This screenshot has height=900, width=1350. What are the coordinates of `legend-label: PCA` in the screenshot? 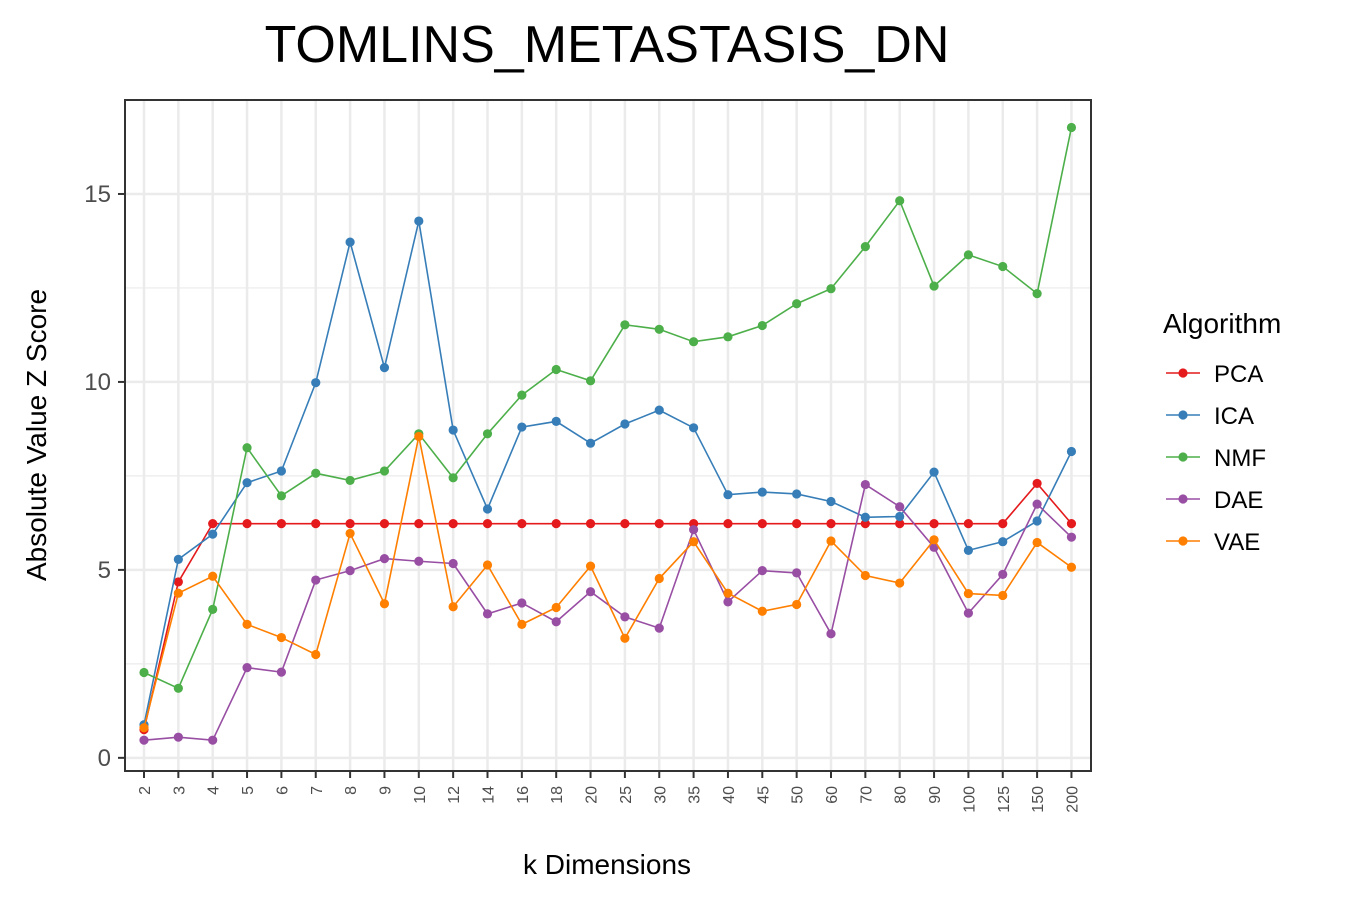 It's located at (1238, 374).